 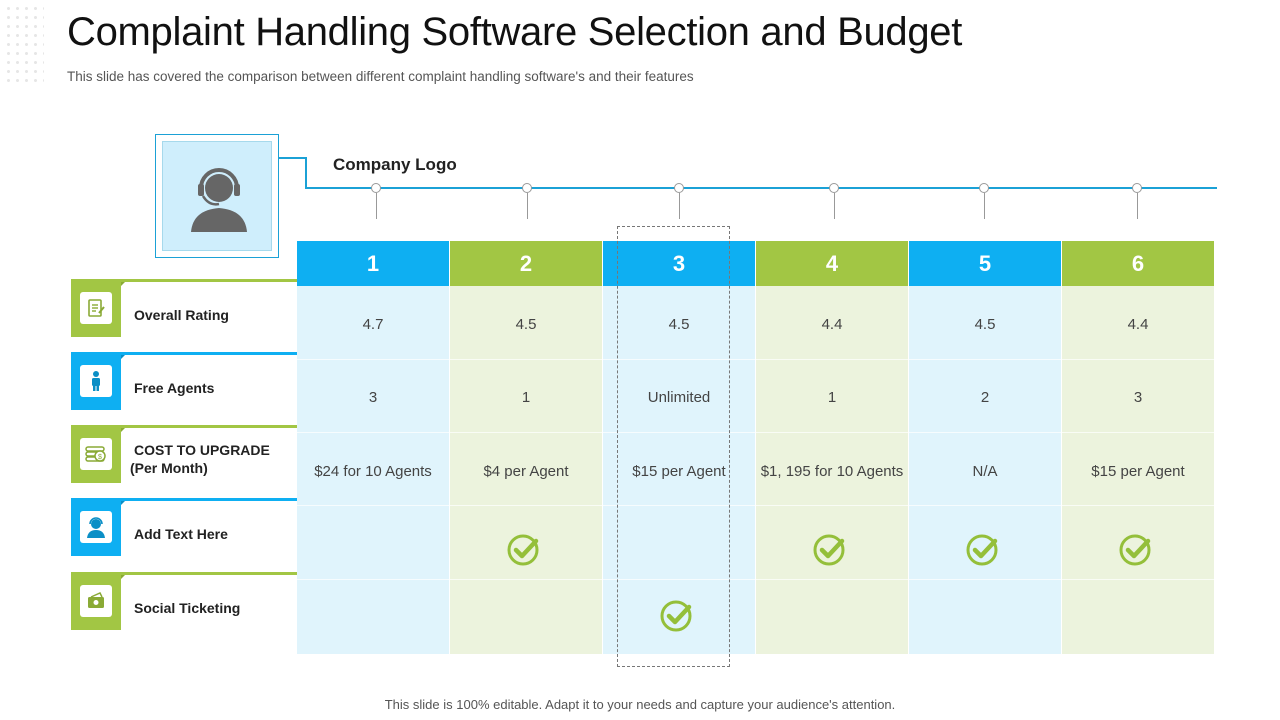 I want to click on row-label-text: COST TO UPGRADE, so click(x=202, y=450).